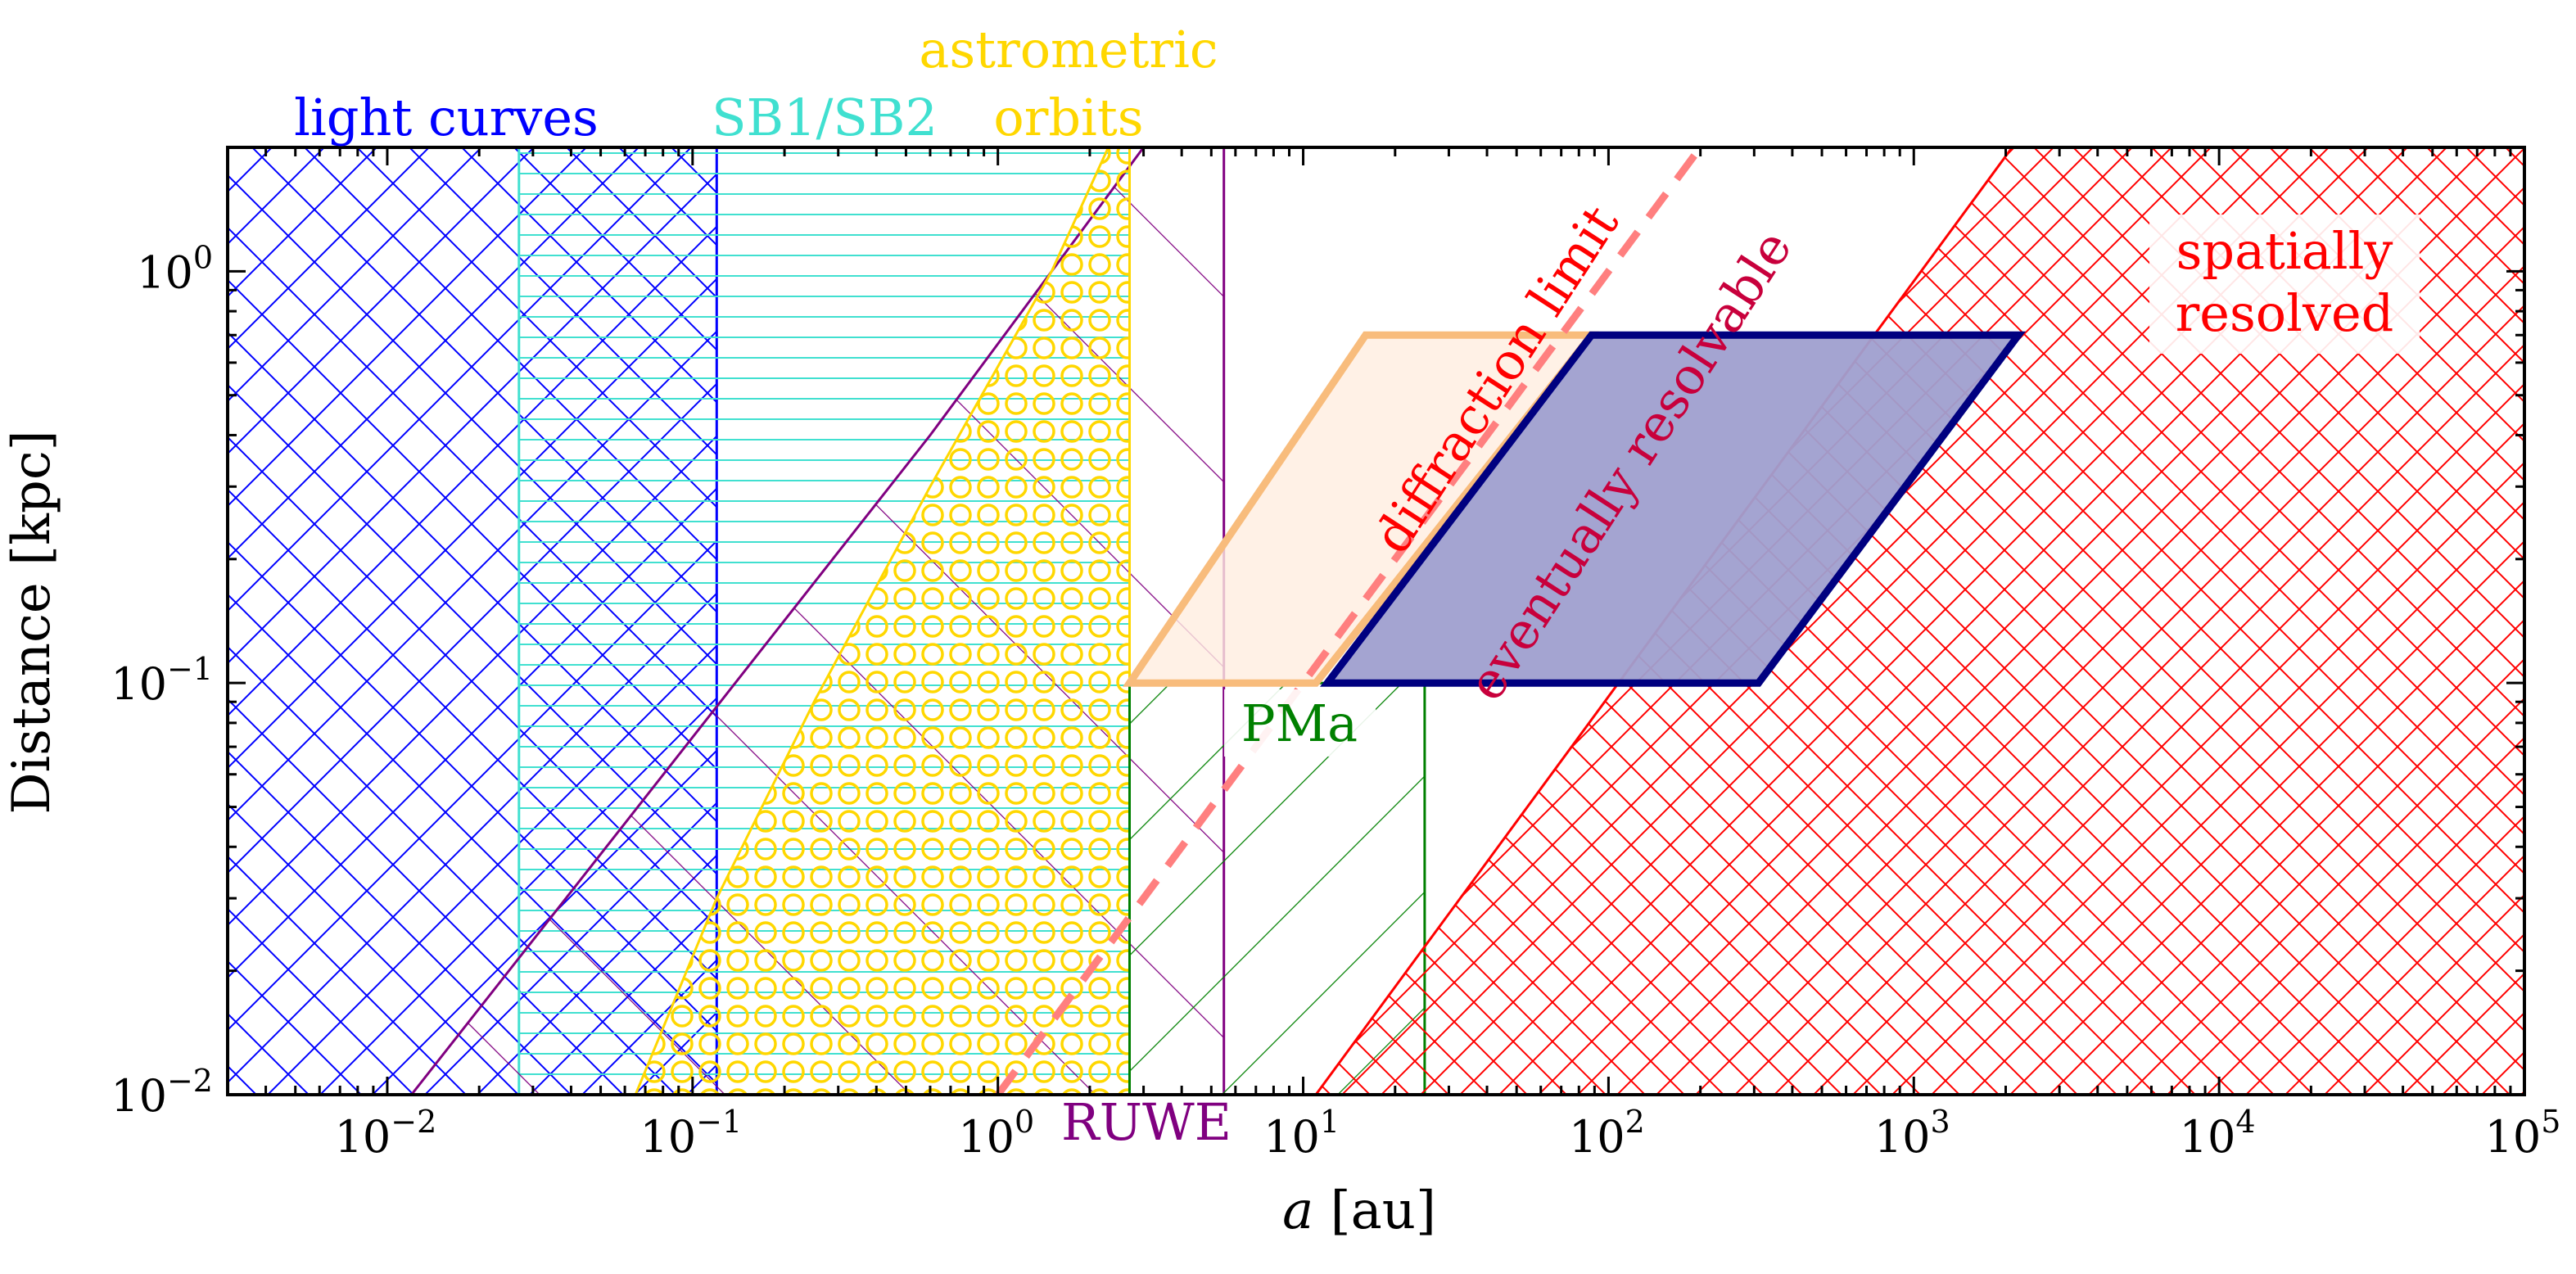  Describe the element at coordinates (1068, 49) in the screenshot. I see `astrometric-label-line1: astrometric` at that location.